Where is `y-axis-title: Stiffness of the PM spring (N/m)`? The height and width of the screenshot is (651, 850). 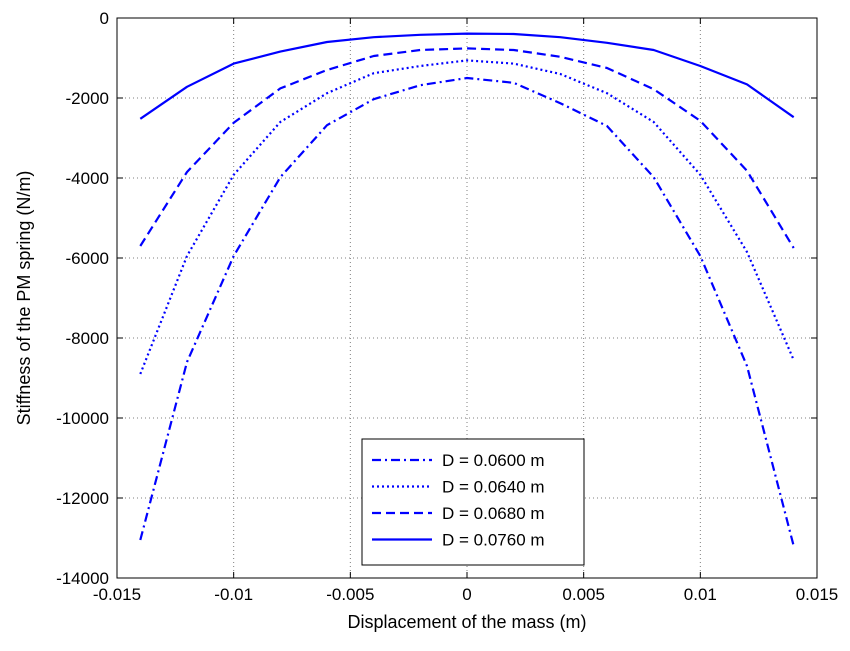 y-axis-title: Stiffness of the PM spring (N/m) is located at coordinates (24, 298).